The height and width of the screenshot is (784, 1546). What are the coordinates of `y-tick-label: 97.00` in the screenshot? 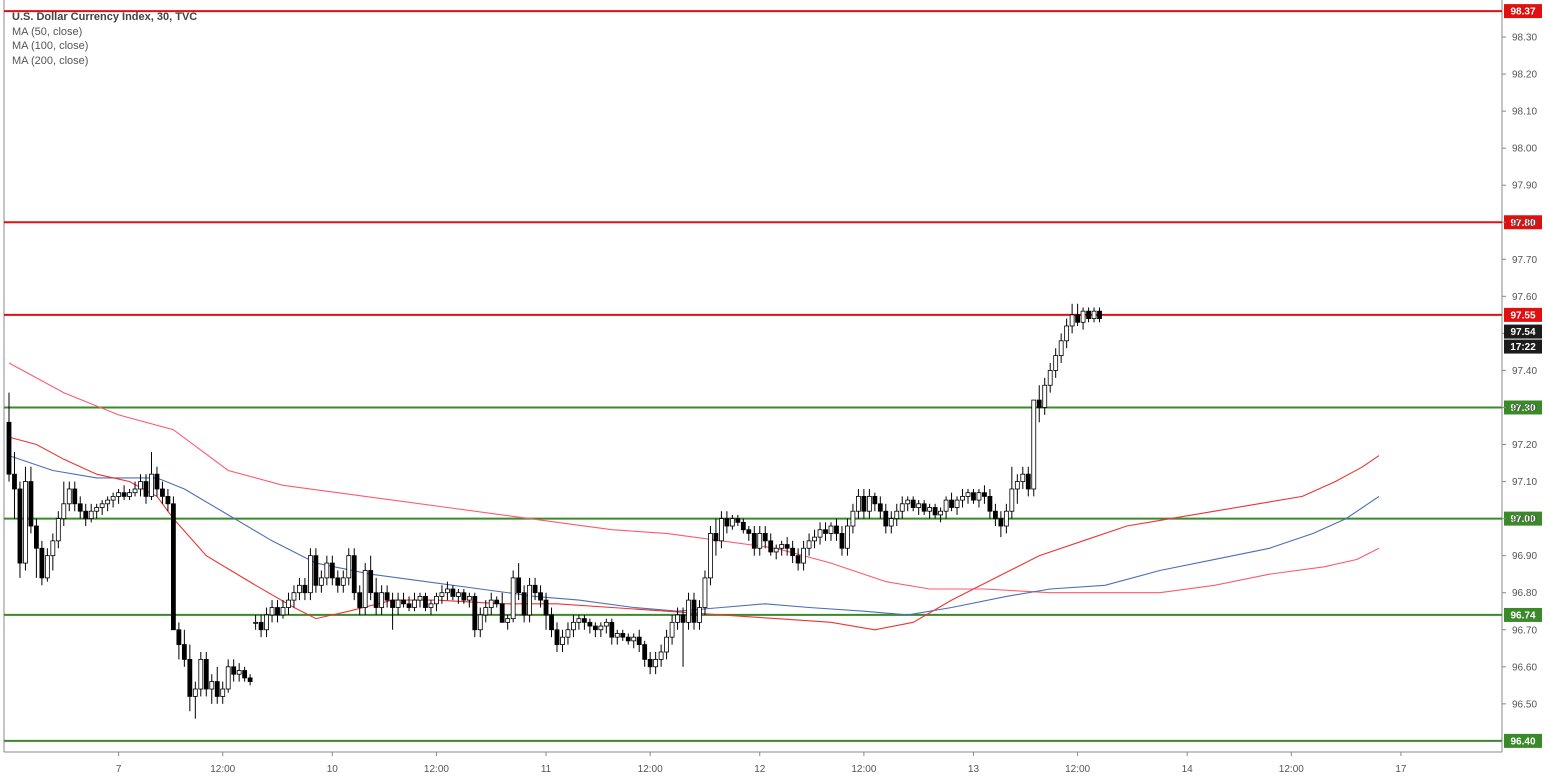 It's located at (1524, 519).